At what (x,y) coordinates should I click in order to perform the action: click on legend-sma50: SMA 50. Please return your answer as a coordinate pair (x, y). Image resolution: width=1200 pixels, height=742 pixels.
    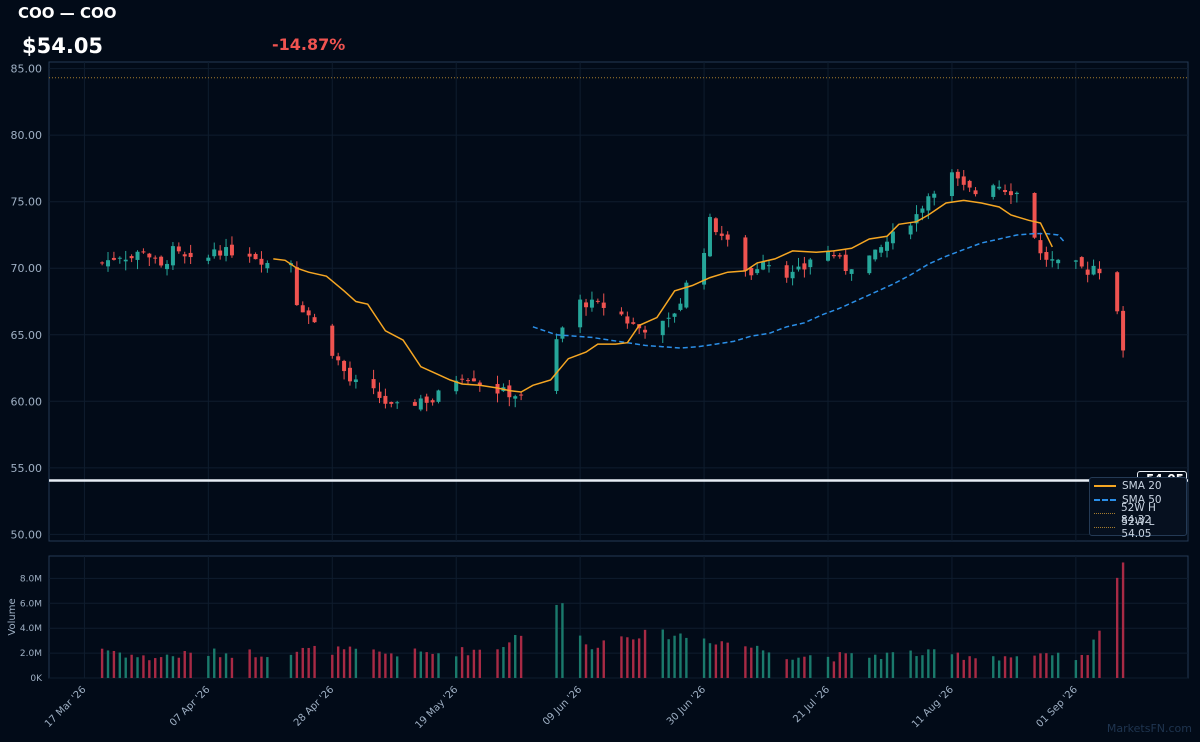
    Looking at the image, I should click on (1128, 499).